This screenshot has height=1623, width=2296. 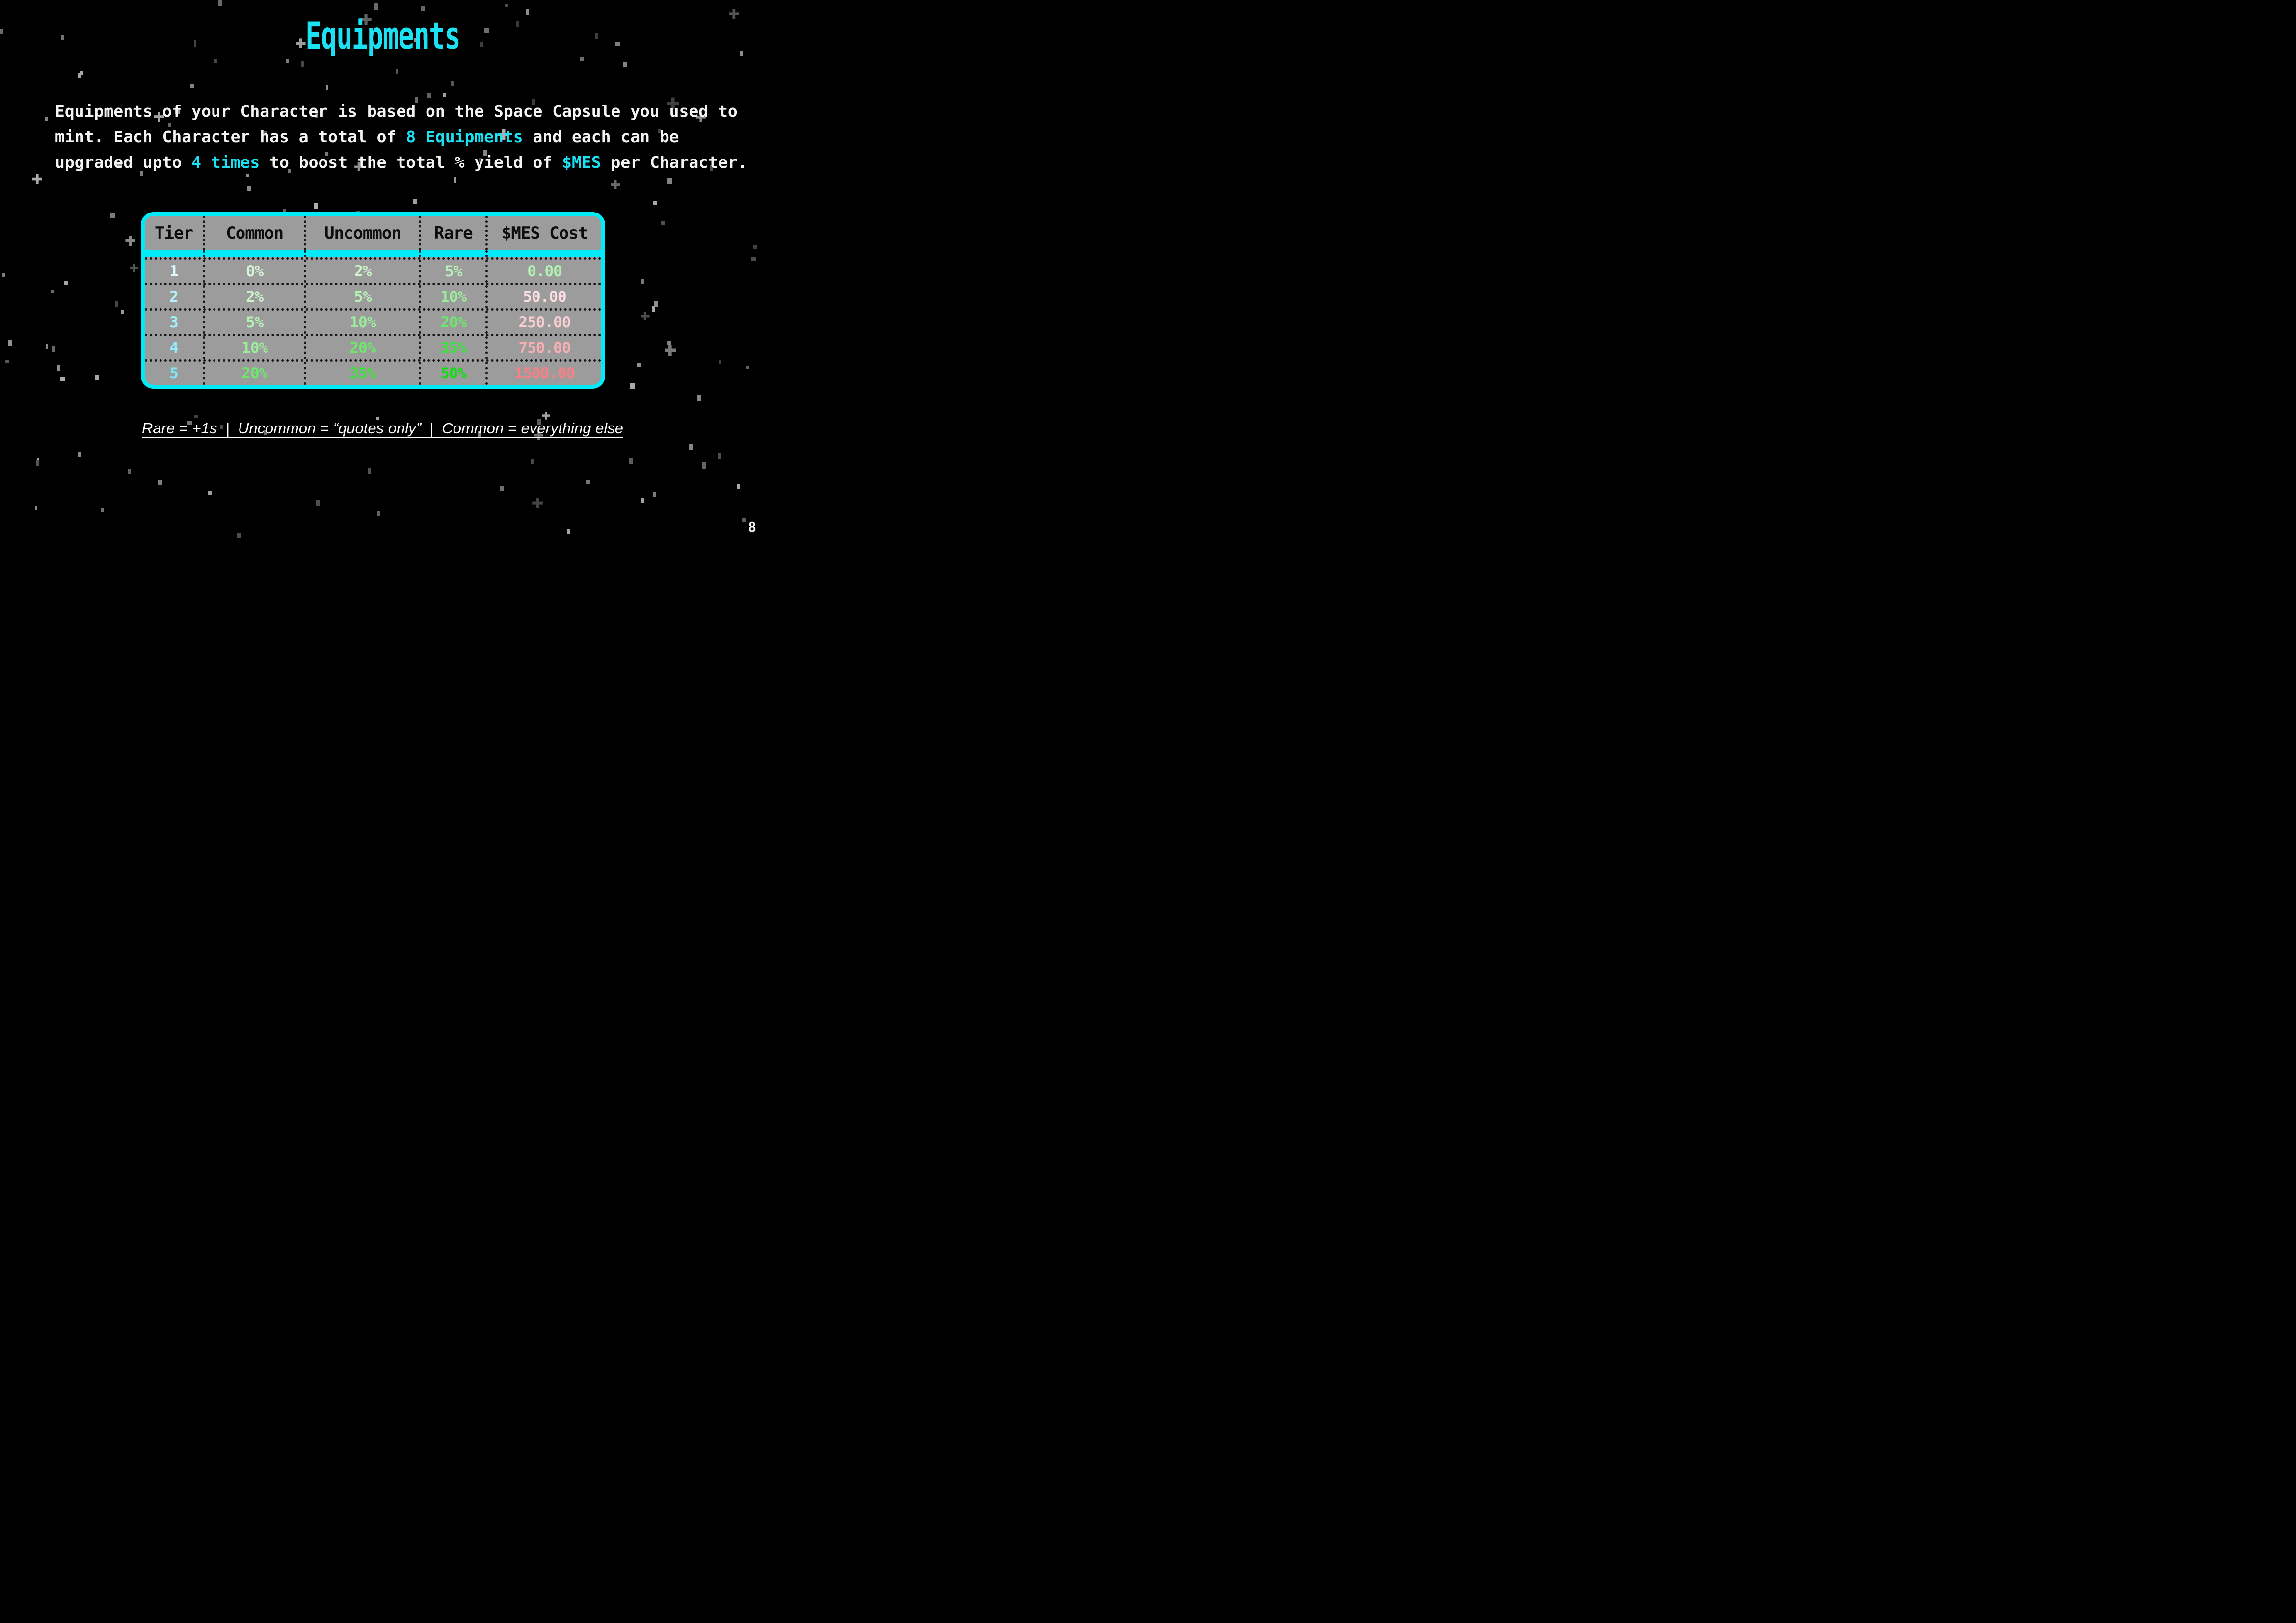 I want to click on cell-rare: 10%, so click(x=452, y=296).